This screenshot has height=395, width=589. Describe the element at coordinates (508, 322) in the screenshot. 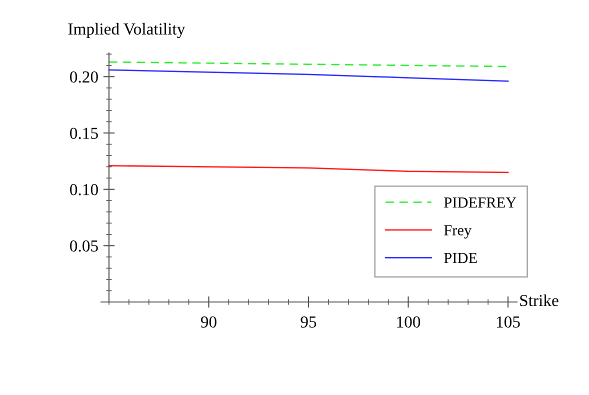

I see `x-tick-label: 105` at that location.